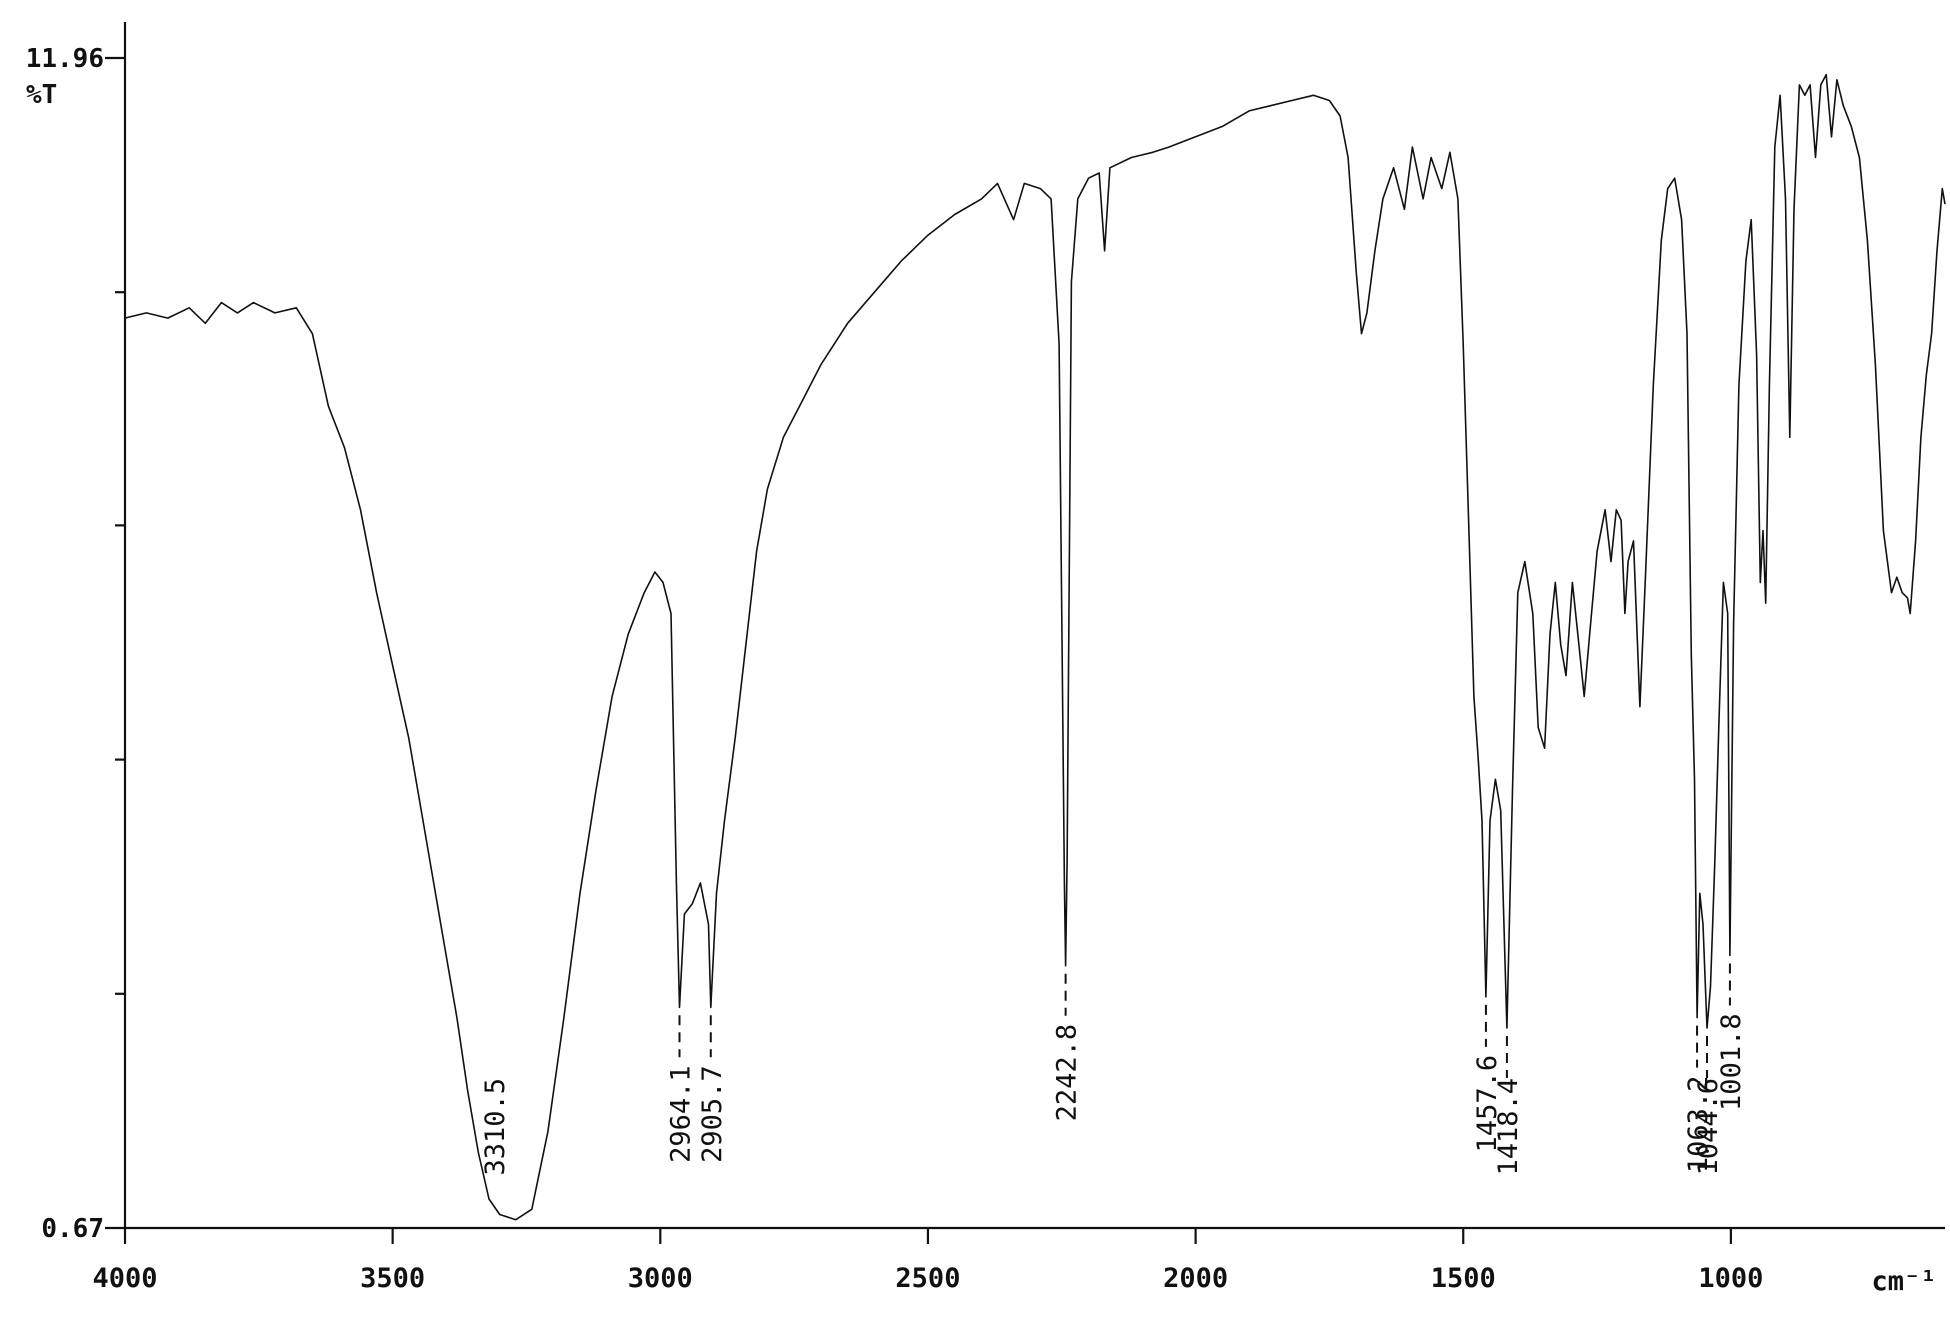  What do you see at coordinates (41, 95) in the screenshot?
I see `y-axis-label: %T` at bounding box center [41, 95].